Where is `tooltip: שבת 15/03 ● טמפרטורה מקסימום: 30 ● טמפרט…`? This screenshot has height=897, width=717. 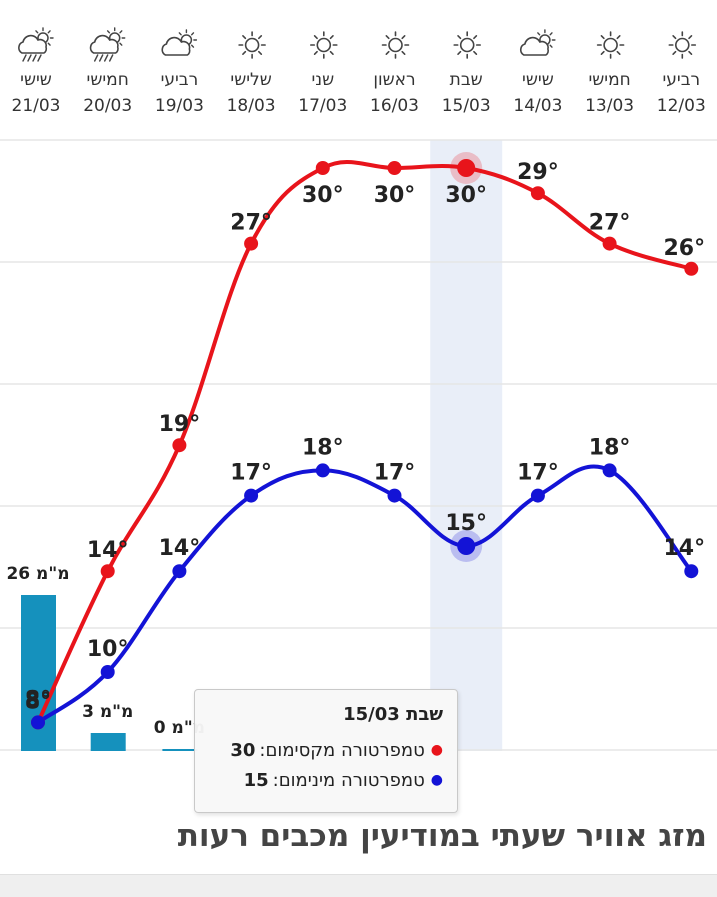 tooltip: שבת 15/03 ● טמפרטורה מקסימום: 30 ● טמפרט… is located at coordinates (326, 751).